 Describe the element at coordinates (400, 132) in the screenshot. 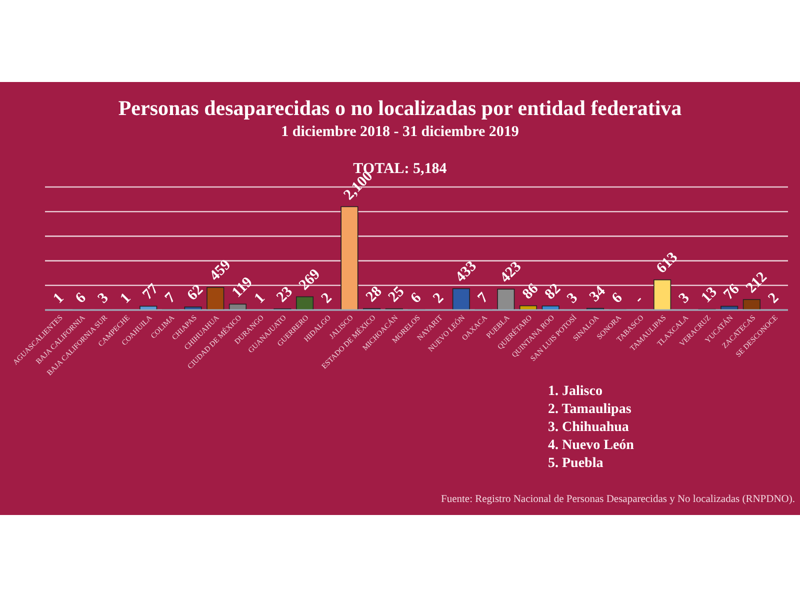

I see `chart-subtitle: 1 diciembre 2018 - 31 diciembre 2019` at that location.